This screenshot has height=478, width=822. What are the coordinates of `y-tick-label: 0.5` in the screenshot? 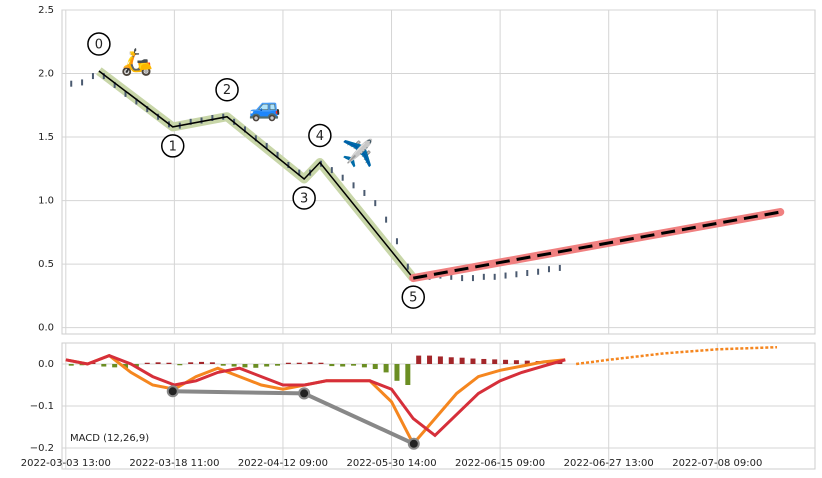 It's located at (46, 264).